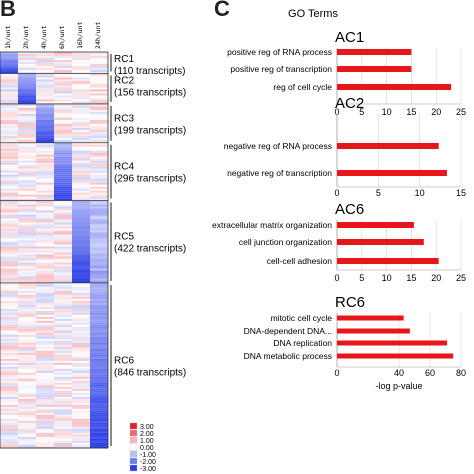 This screenshot has width=474, height=474. What do you see at coordinates (26, 37) in the screenshot?
I see `column-header: 2h/unt` at bounding box center [26, 37].